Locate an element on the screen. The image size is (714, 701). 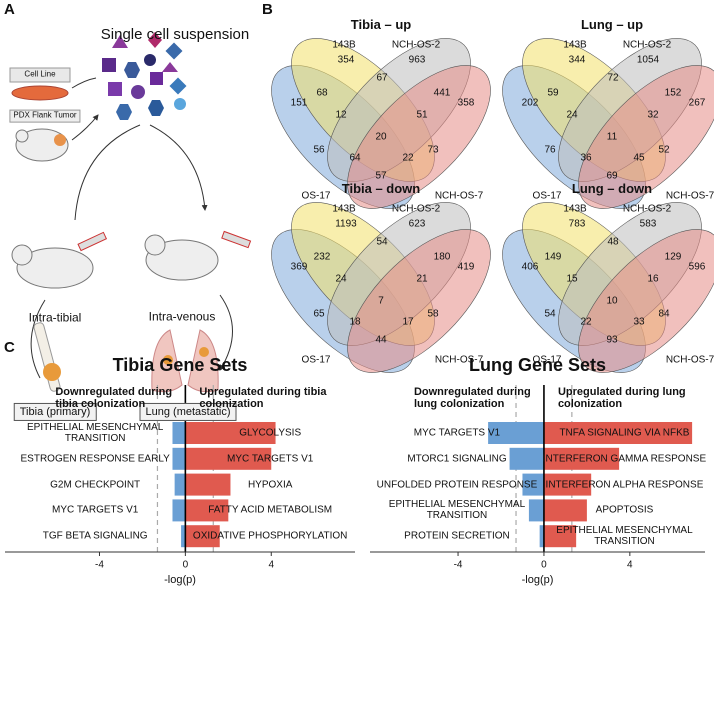
venn-count: 15 is located at coordinates (572, 279).